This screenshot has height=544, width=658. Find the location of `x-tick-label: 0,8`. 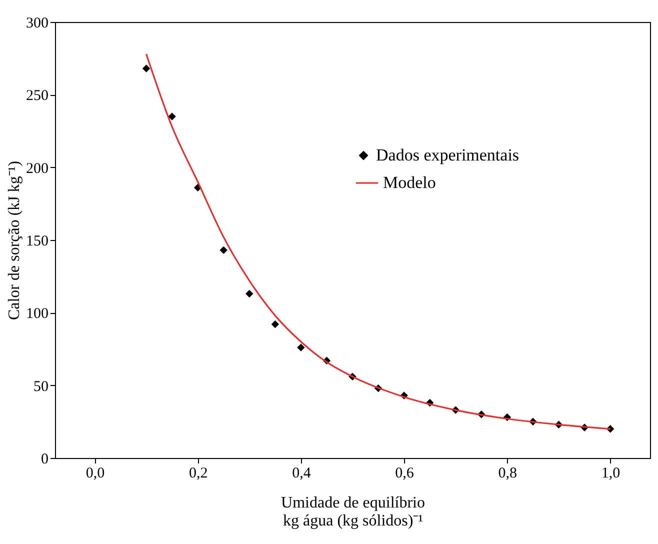

x-tick-label: 0,8 is located at coordinates (508, 474).